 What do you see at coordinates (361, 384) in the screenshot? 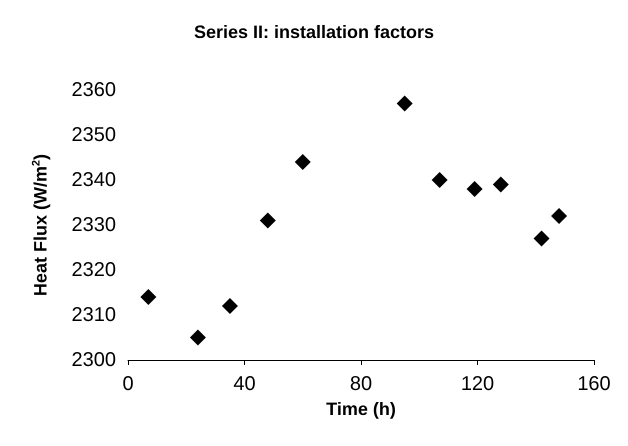
I see `x-tick-label: 80` at bounding box center [361, 384].